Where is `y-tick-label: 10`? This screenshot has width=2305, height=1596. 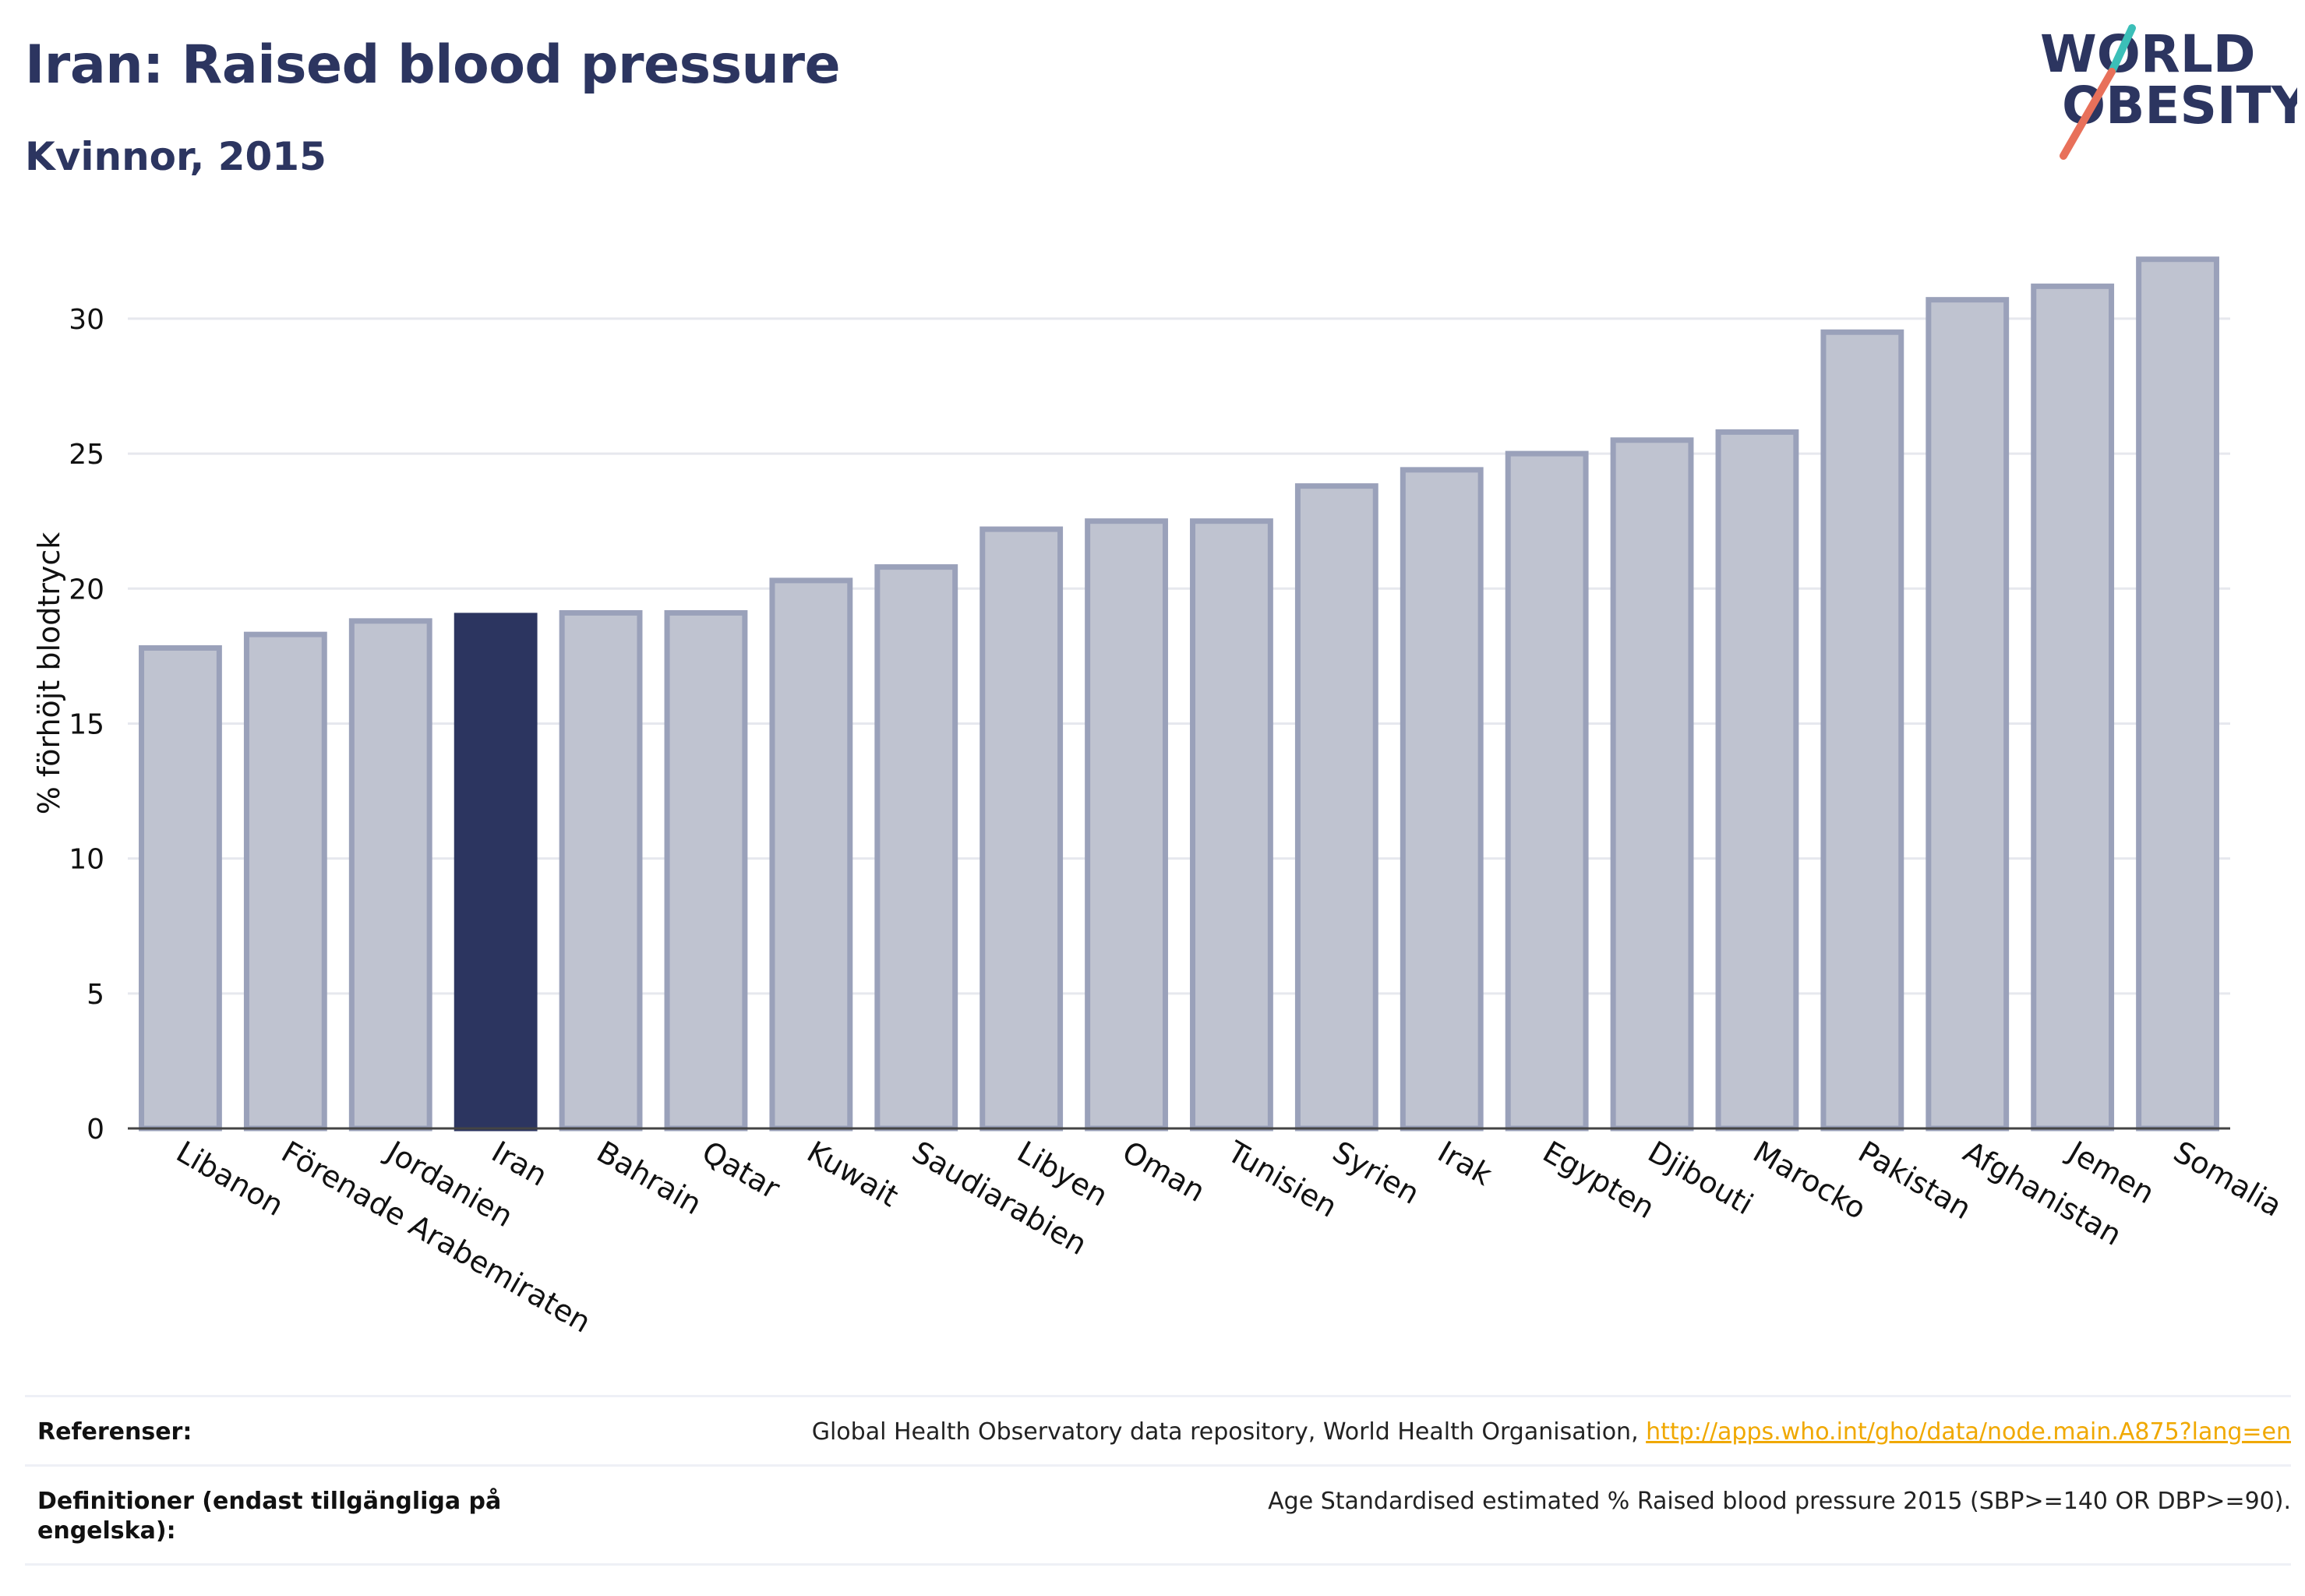 y-tick-label: 10 is located at coordinates (86, 860).